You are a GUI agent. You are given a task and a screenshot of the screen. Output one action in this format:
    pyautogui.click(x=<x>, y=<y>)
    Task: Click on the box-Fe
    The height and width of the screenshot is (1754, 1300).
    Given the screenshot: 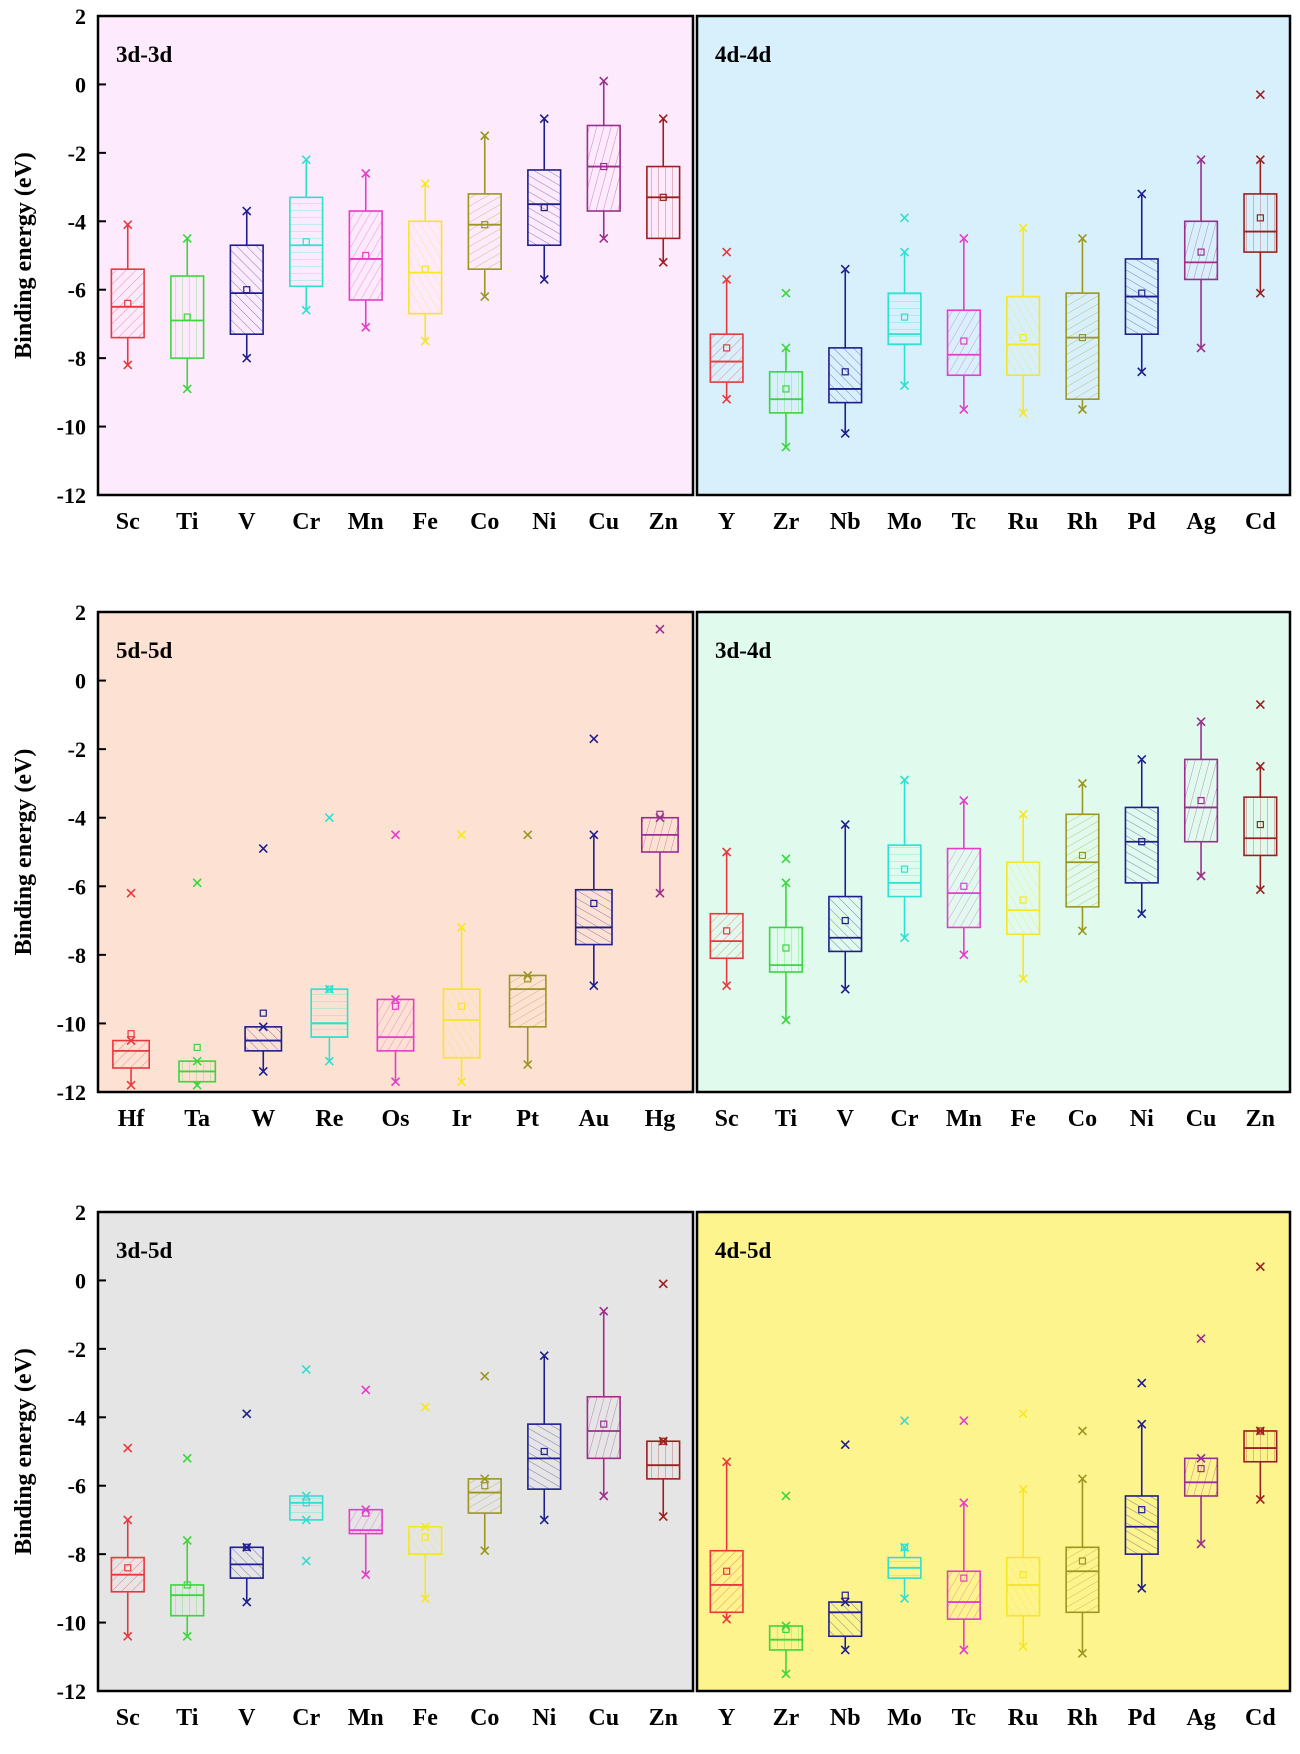 What is the action you would take?
    pyautogui.click(x=425, y=1563)
    